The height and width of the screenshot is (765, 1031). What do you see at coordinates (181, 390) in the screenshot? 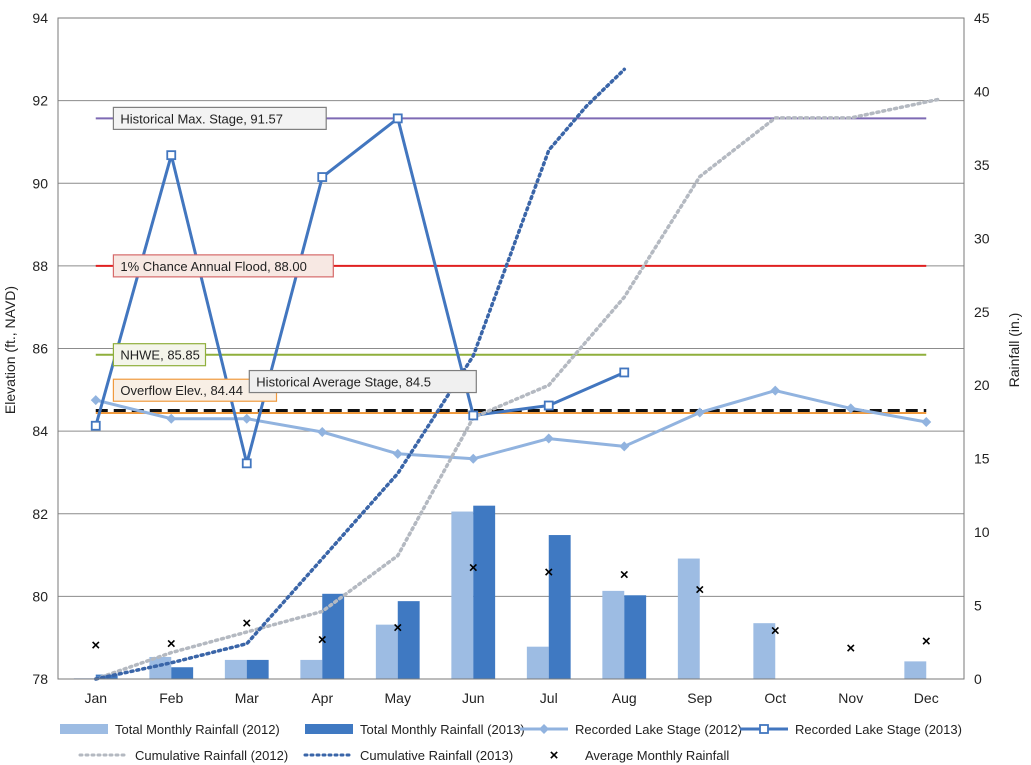
I see `reference-label-overflow-elev-84-44: Overflow Elev., 84.44` at bounding box center [181, 390].